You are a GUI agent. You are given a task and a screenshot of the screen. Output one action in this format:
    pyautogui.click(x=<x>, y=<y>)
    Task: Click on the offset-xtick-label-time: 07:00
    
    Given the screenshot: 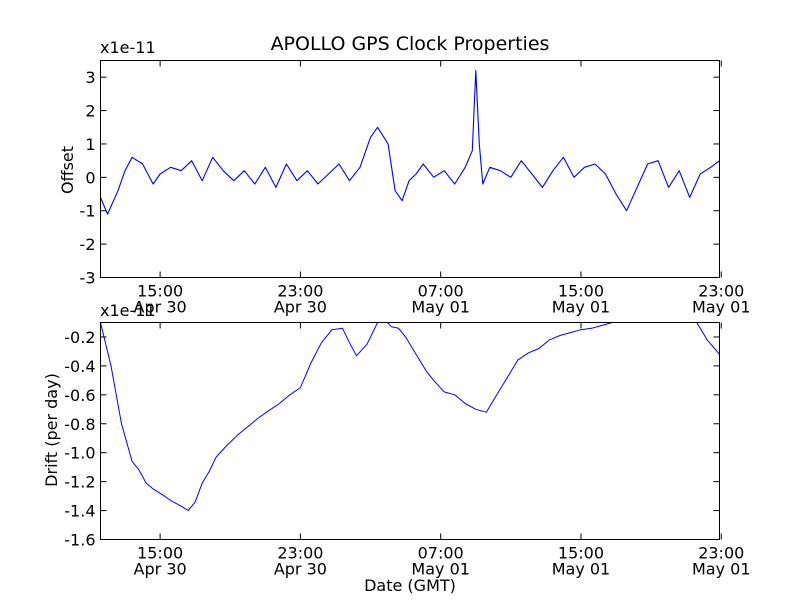 What is the action you would take?
    pyautogui.click(x=441, y=291)
    